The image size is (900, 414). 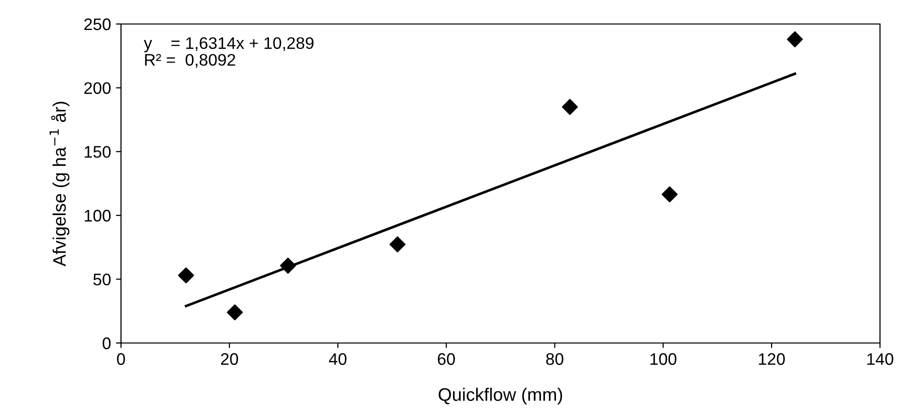 I want to click on x-tick-label: 60, so click(x=446, y=359).